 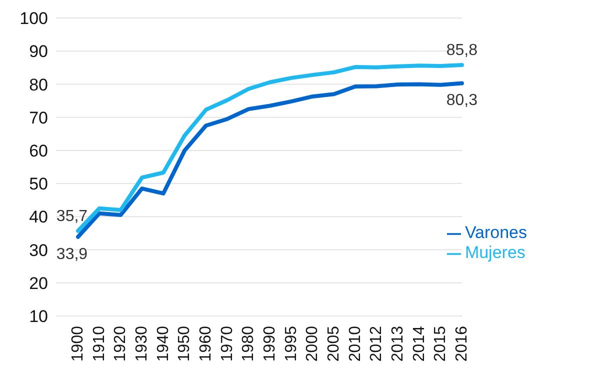 What do you see at coordinates (291, 344) in the screenshot?
I see `x-tick-label: 1995` at bounding box center [291, 344].